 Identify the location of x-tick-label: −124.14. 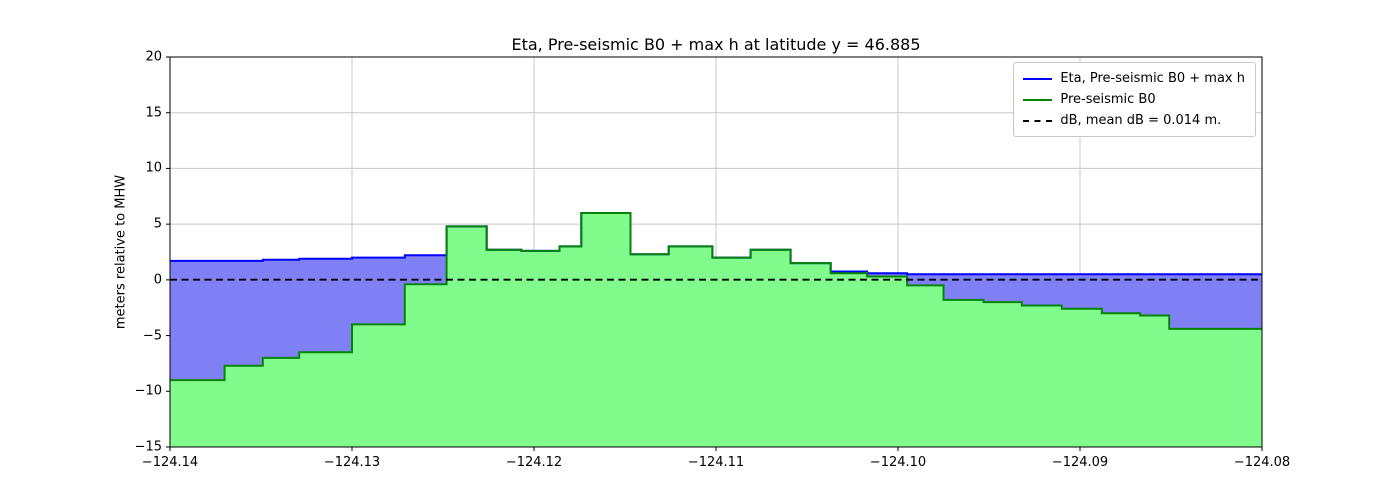
(170, 462).